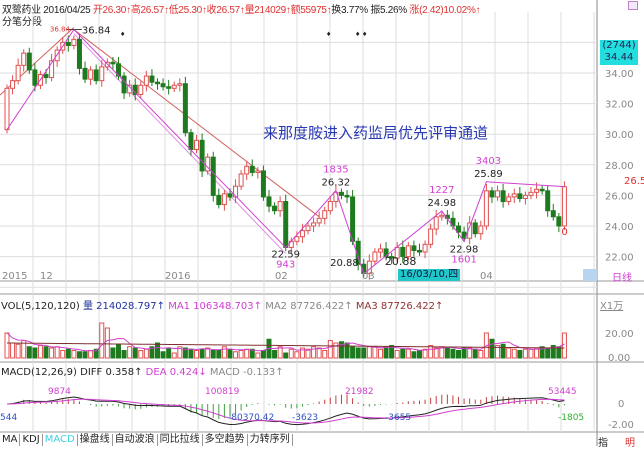 The width and height of the screenshot is (644, 449). What do you see at coordinates (619, 105) in the screenshot?
I see `price-tick: 32.00` at bounding box center [619, 105].